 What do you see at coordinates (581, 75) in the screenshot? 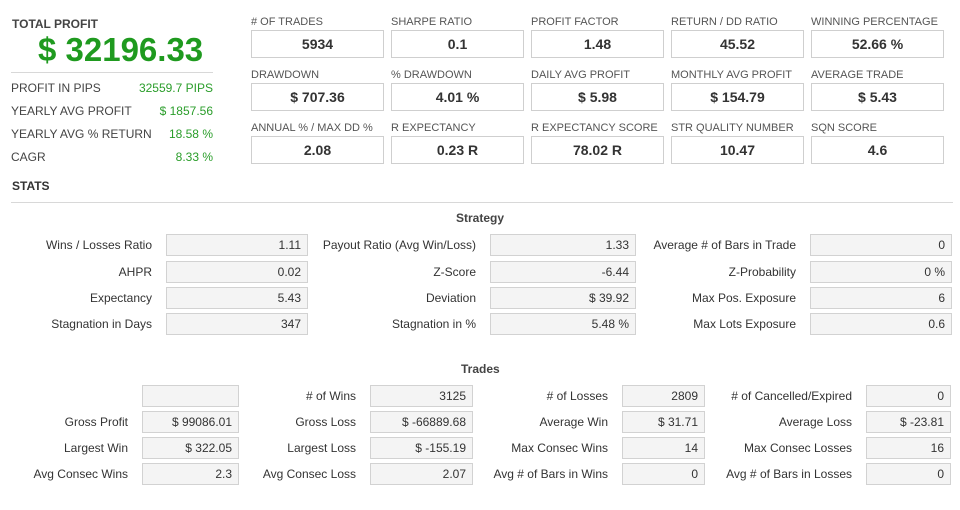
I see `metric-label-daily-avg-profit: DAILY AVG PROFIT` at bounding box center [581, 75].